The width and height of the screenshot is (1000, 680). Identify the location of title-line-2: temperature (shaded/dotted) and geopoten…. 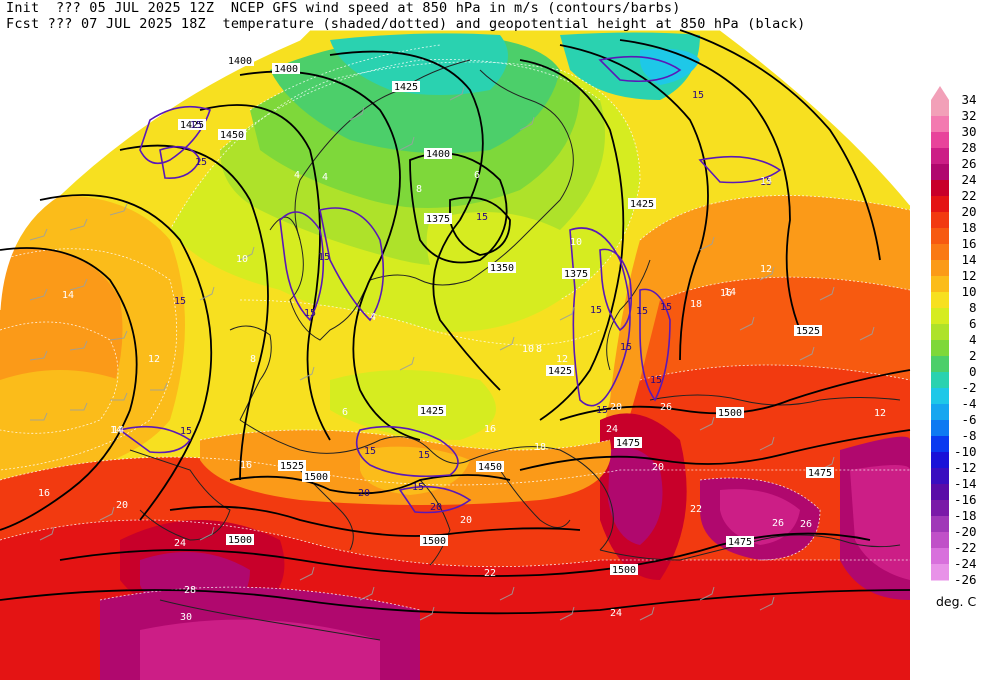
(514, 24).